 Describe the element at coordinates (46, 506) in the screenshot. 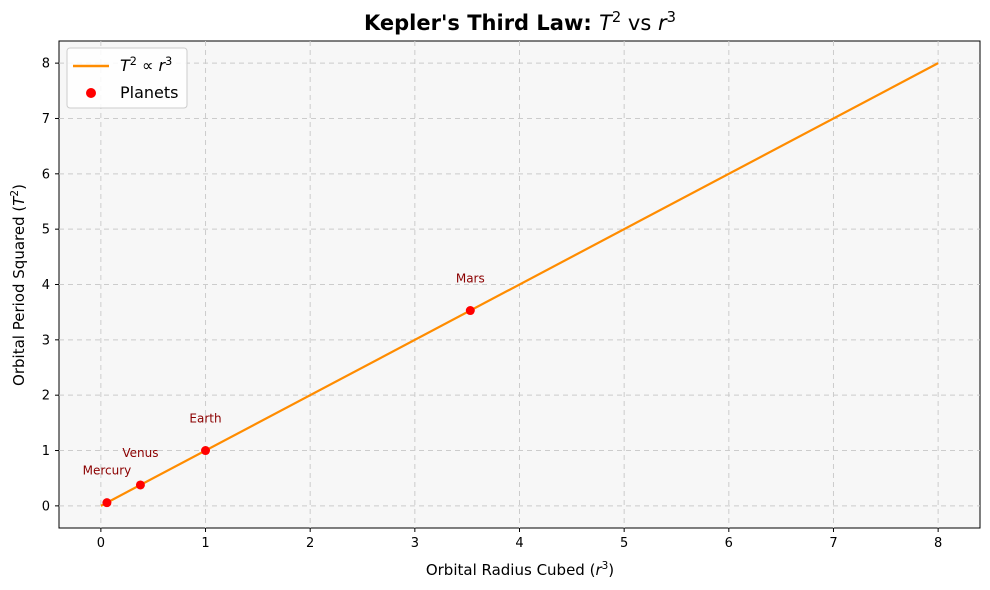

I see `y-tick-label: 0` at that location.